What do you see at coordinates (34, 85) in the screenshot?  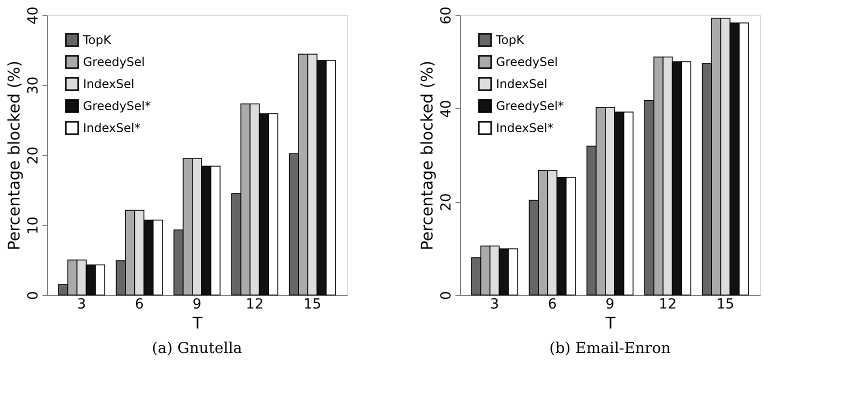 I see `y-tick-label: 30` at bounding box center [34, 85].